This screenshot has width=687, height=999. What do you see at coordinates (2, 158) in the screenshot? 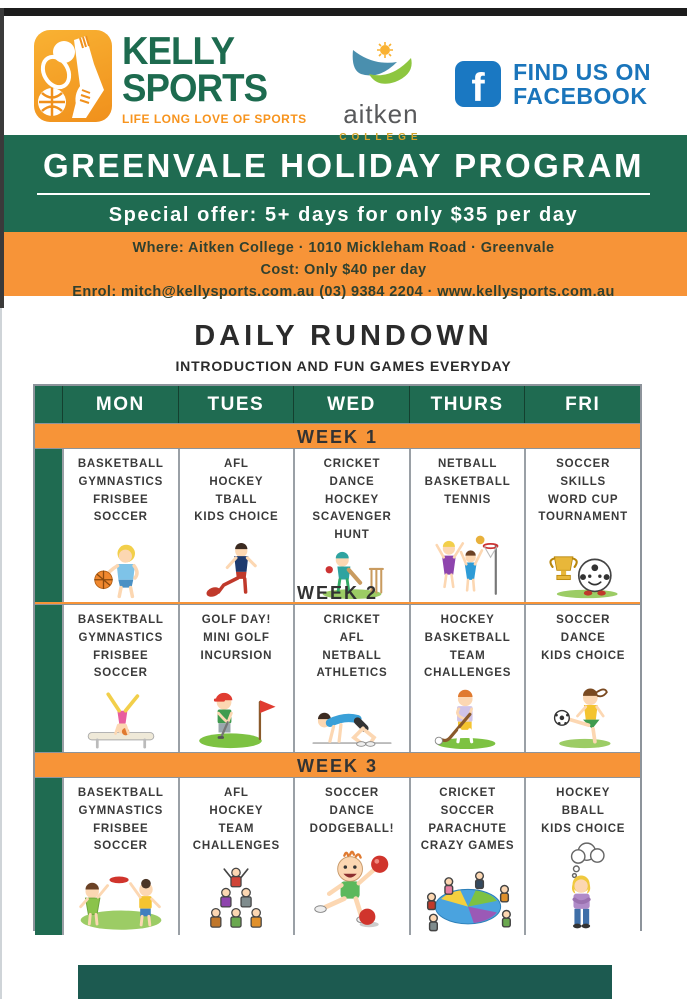
I see `scan-edge-left` at bounding box center [2, 158].